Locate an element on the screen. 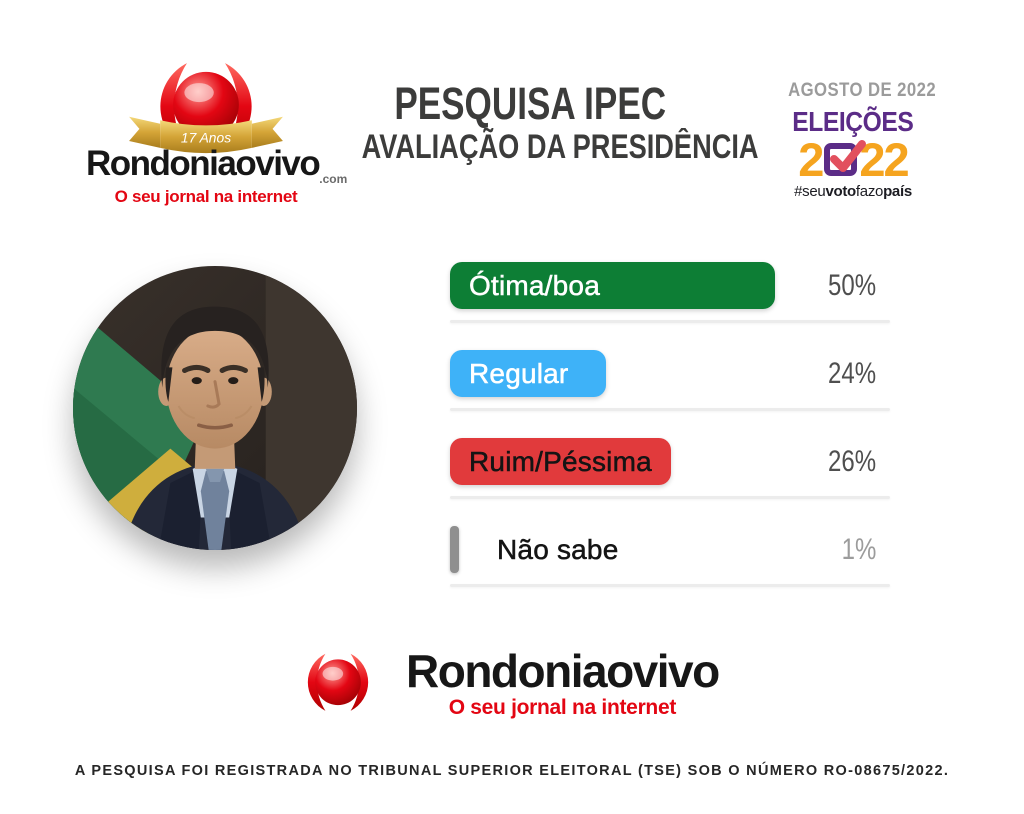  chart-row: Ruim/Péssima 26% is located at coordinates (670, 482).